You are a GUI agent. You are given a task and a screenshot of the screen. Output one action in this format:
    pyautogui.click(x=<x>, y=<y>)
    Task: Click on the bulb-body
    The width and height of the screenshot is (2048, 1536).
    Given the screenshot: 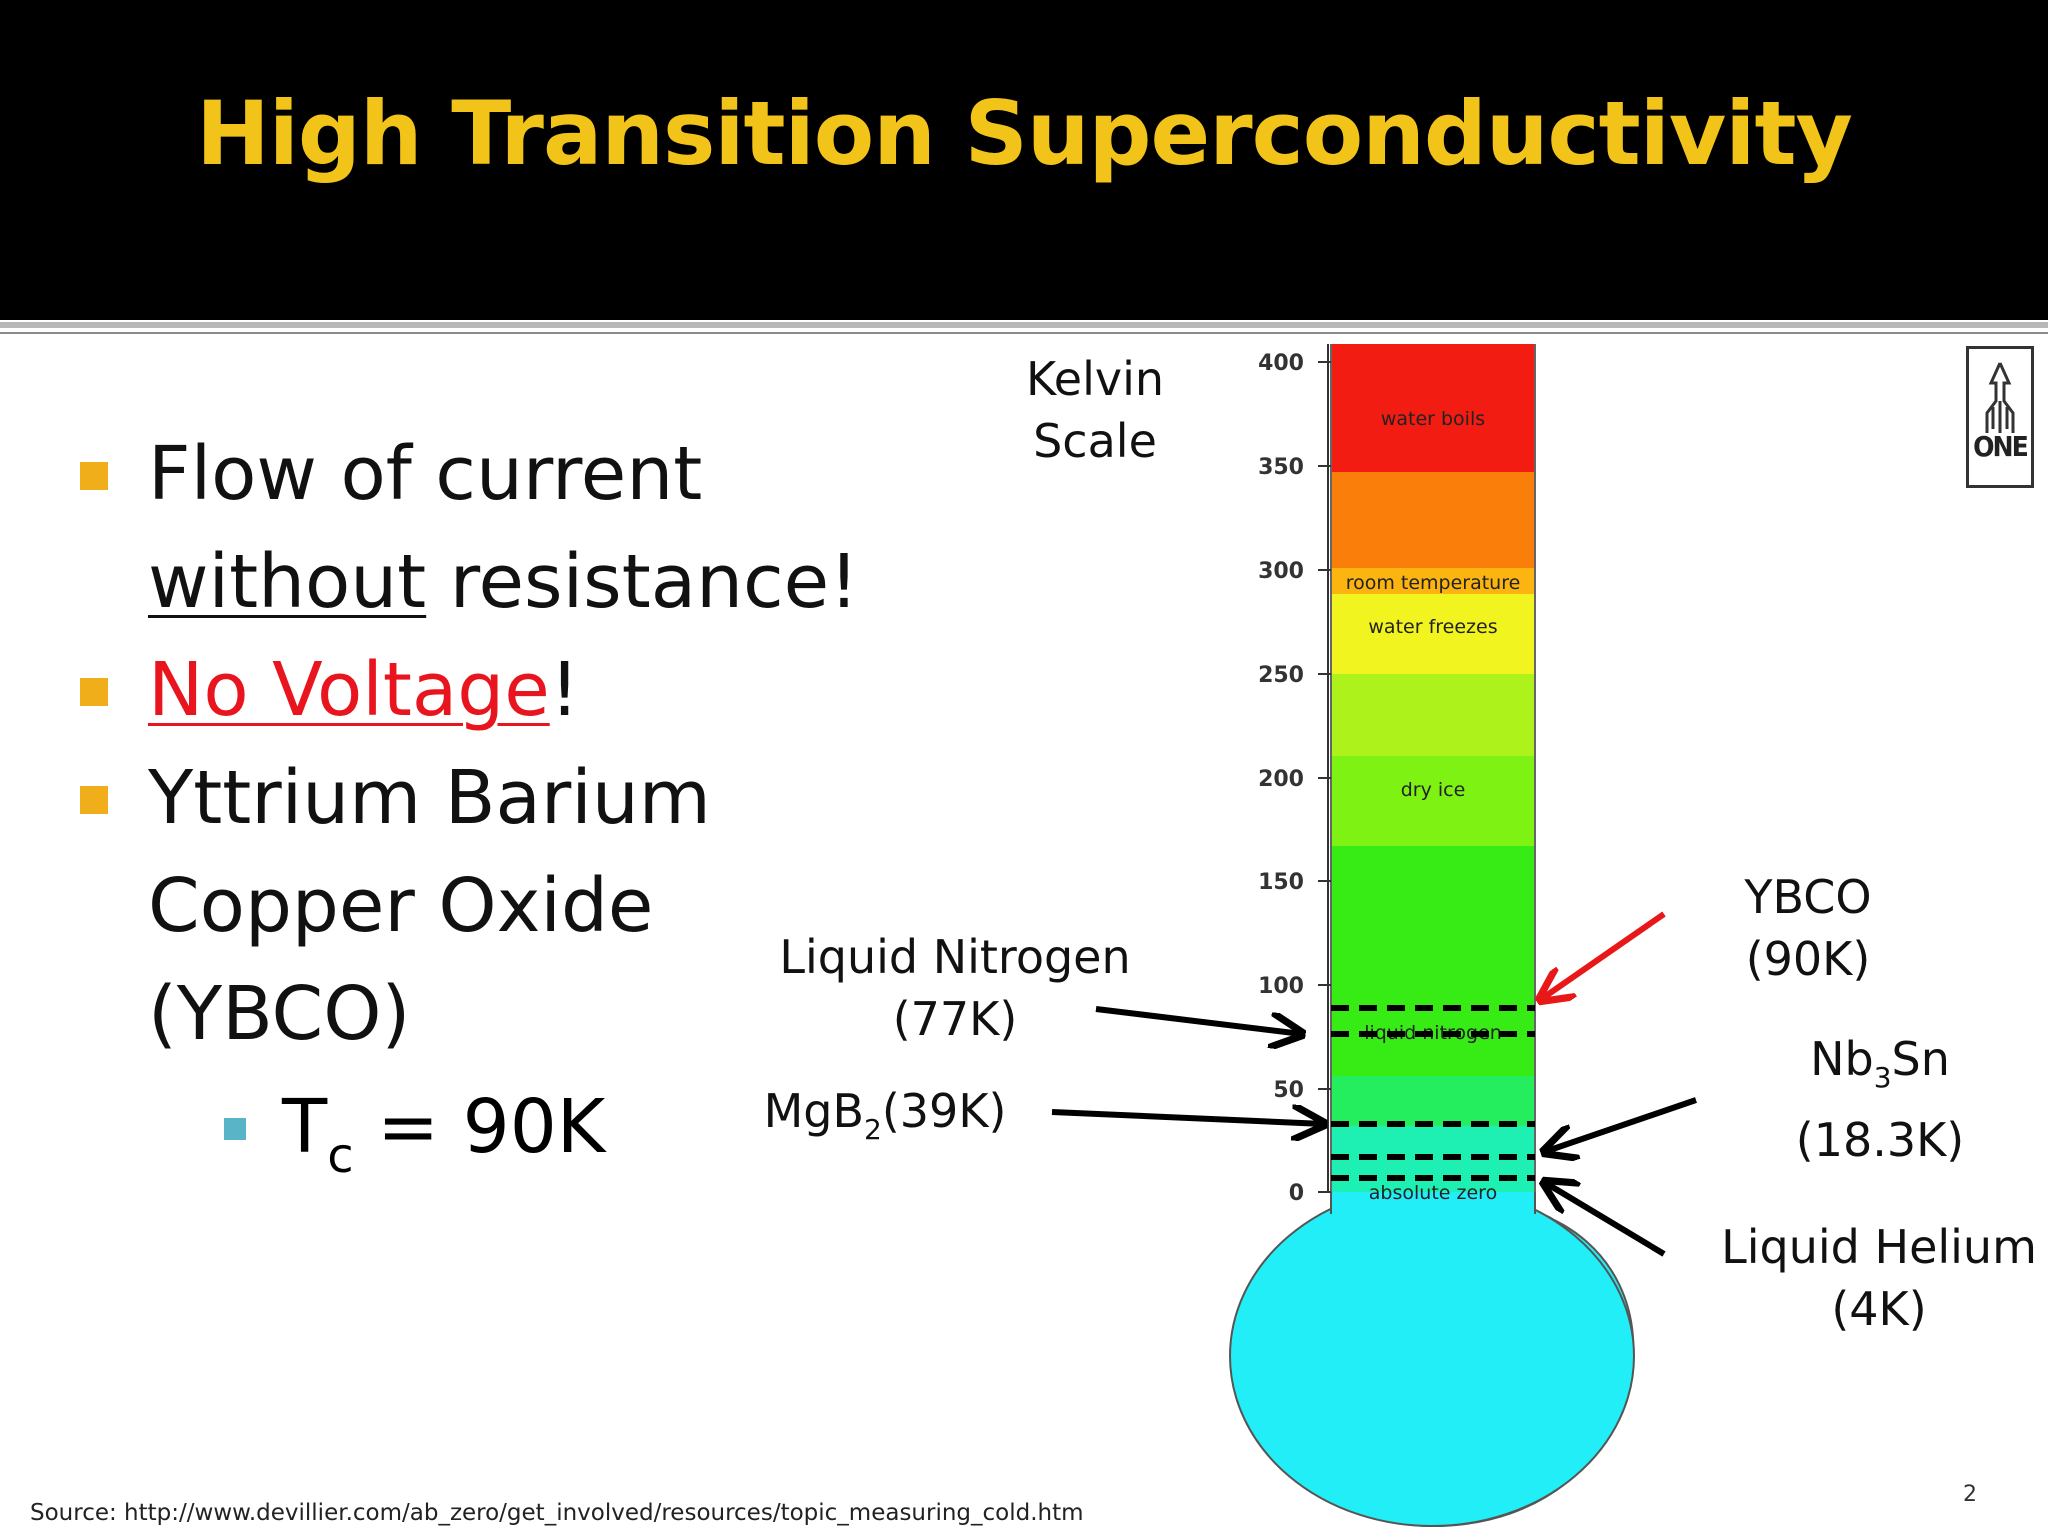 What is the action you would take?
    pyautogui.click(x=1432, y=1356)
    